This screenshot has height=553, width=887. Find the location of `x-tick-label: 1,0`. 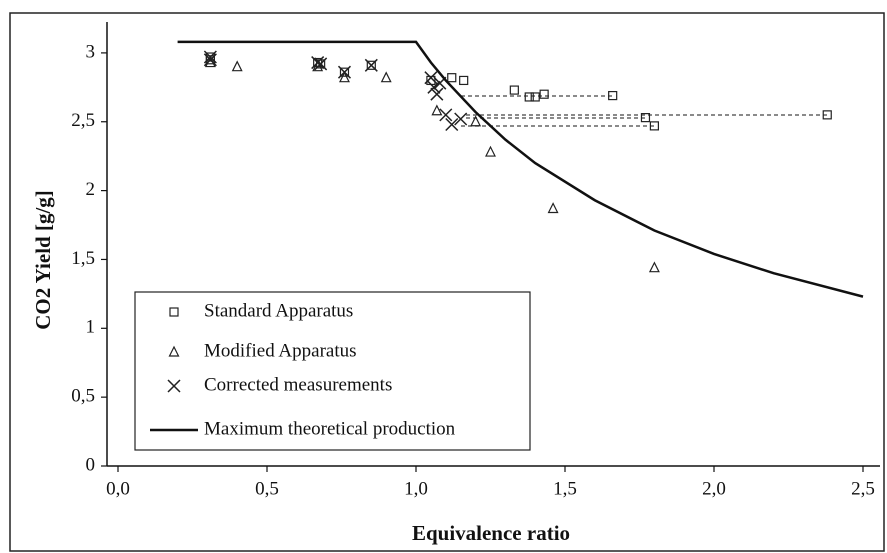

x-tick-label: 1,0 is located at coordinates (416, 488).